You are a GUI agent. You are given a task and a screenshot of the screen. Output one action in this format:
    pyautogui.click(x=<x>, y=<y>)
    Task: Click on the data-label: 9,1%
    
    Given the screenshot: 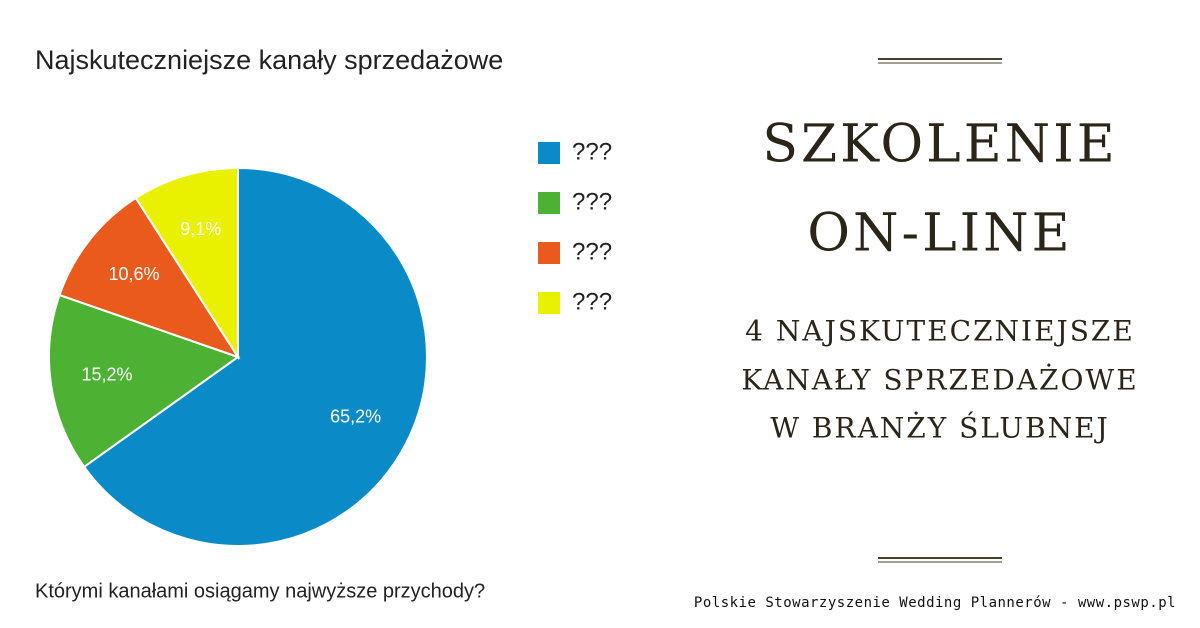 What is the action you would take?
    pyautogui.click(x=200, y=229)
    